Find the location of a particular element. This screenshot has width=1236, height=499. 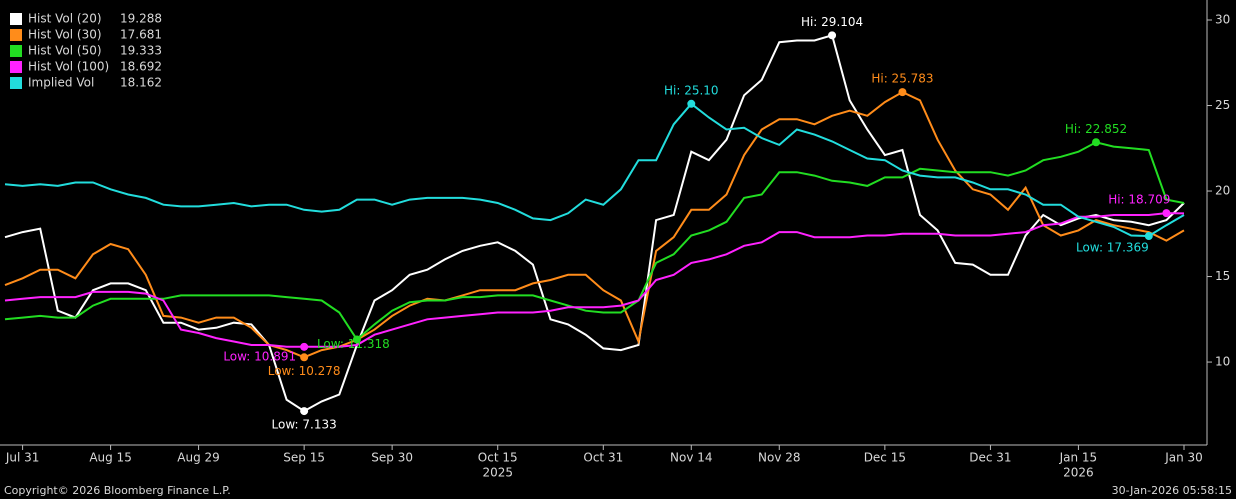

extreme-label: Low: 7.133 is located at coordinates (304, 425).